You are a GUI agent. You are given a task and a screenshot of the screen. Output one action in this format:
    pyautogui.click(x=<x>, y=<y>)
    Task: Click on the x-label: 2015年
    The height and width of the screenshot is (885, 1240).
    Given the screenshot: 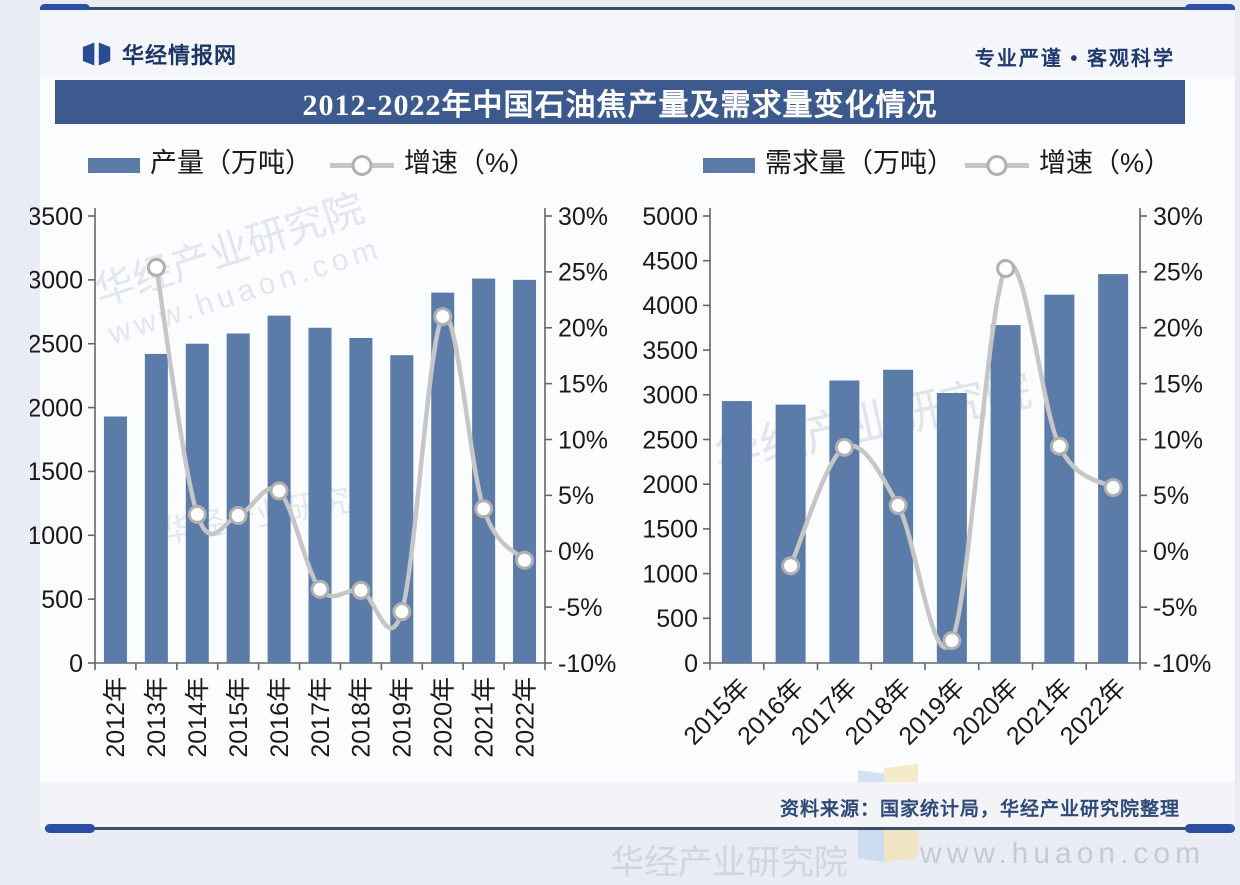 What is the action you would take?
    pyautogui.click(x=239, y=717)
    